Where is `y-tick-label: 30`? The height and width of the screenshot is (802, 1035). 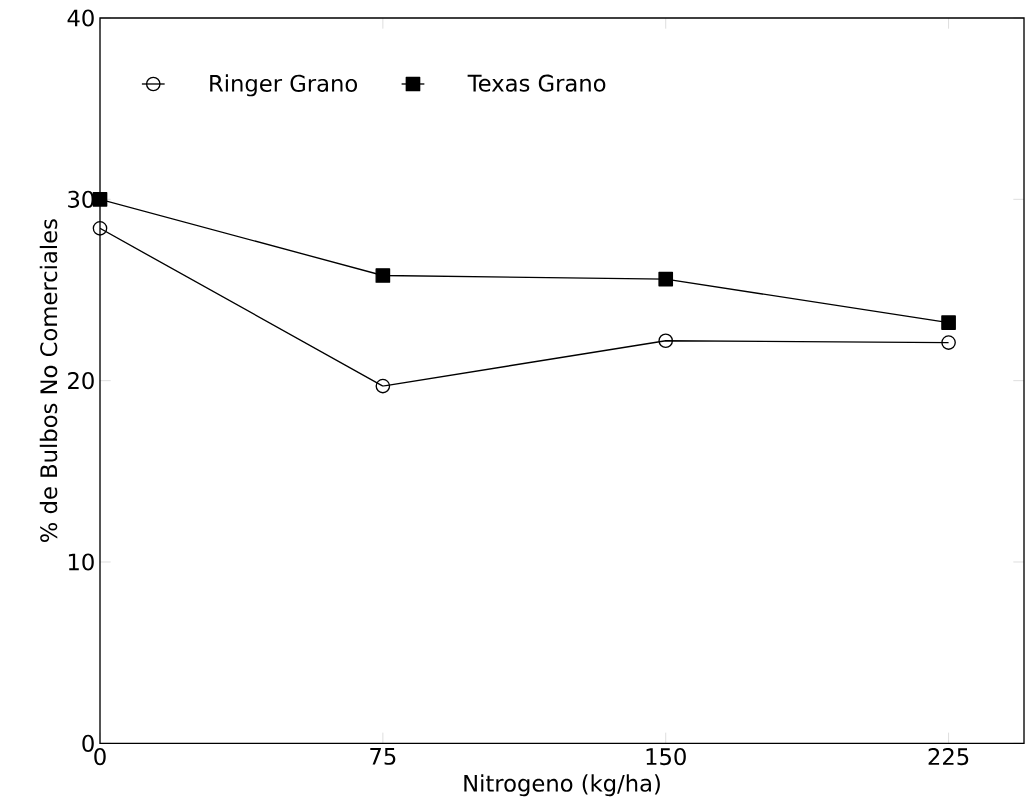 y-tick-label: 30 is located at coordinates (81, 199).